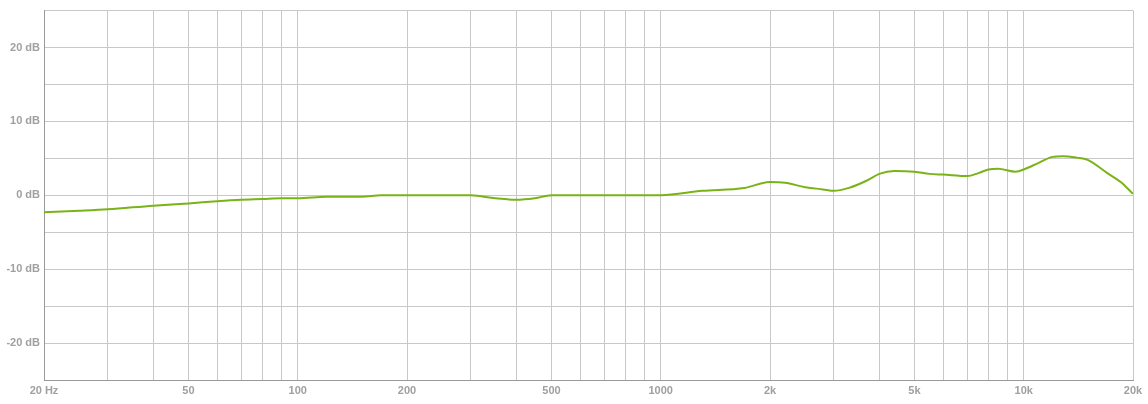  I want to click on x-tick-label: 50, so click(188, 389).